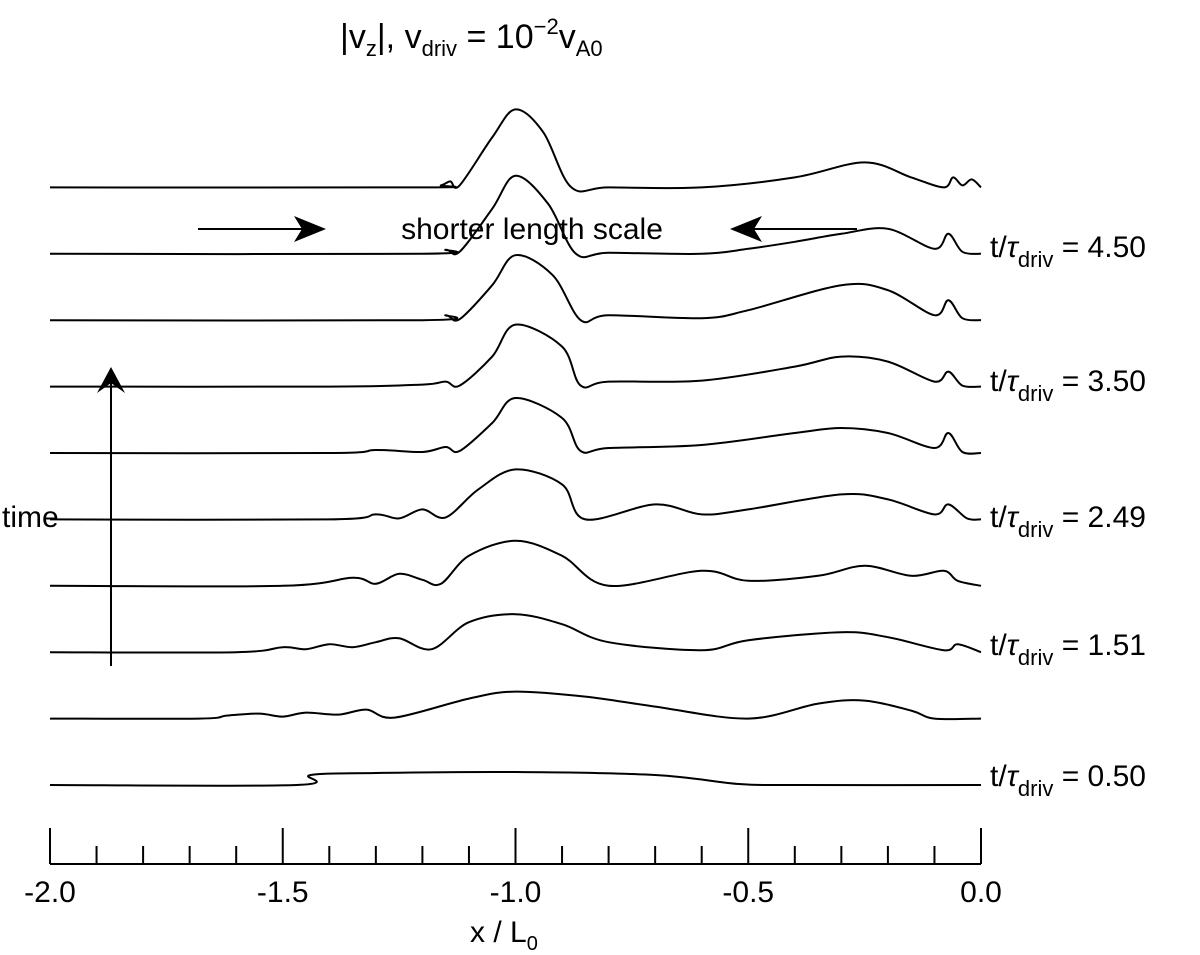 The width and height of the screenshot is (1200, 955). I want to click on annotation-label: shorter length scale, so click(532, 229).